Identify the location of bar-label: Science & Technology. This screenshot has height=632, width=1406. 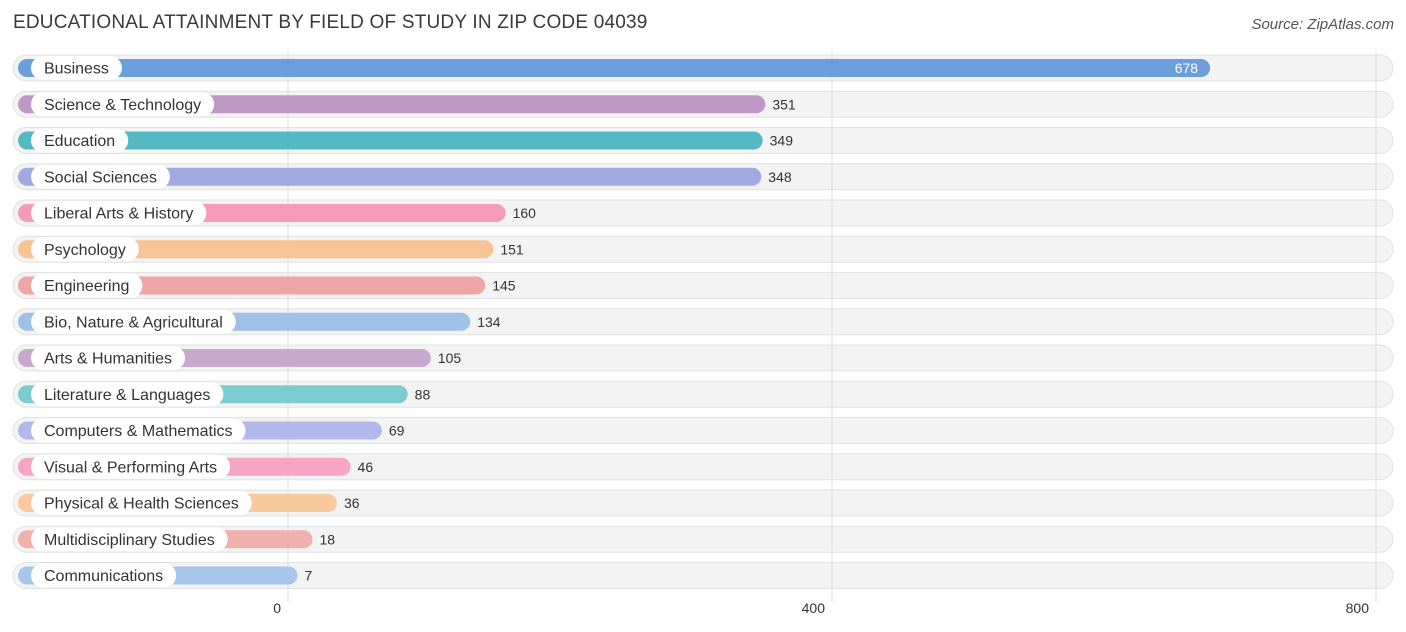
(122, 105).